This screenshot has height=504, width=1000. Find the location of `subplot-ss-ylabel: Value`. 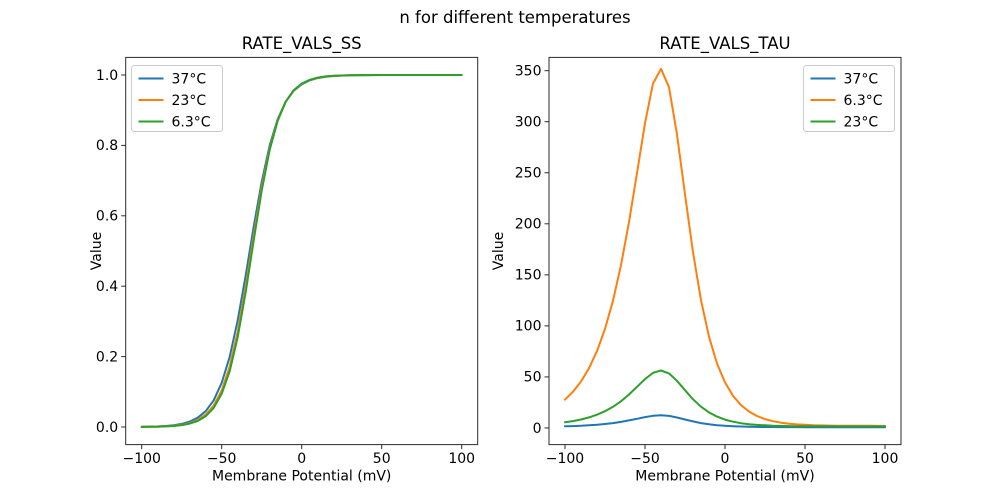

subplot-ss-ylabel: Value is located at coordinates (97, 251).